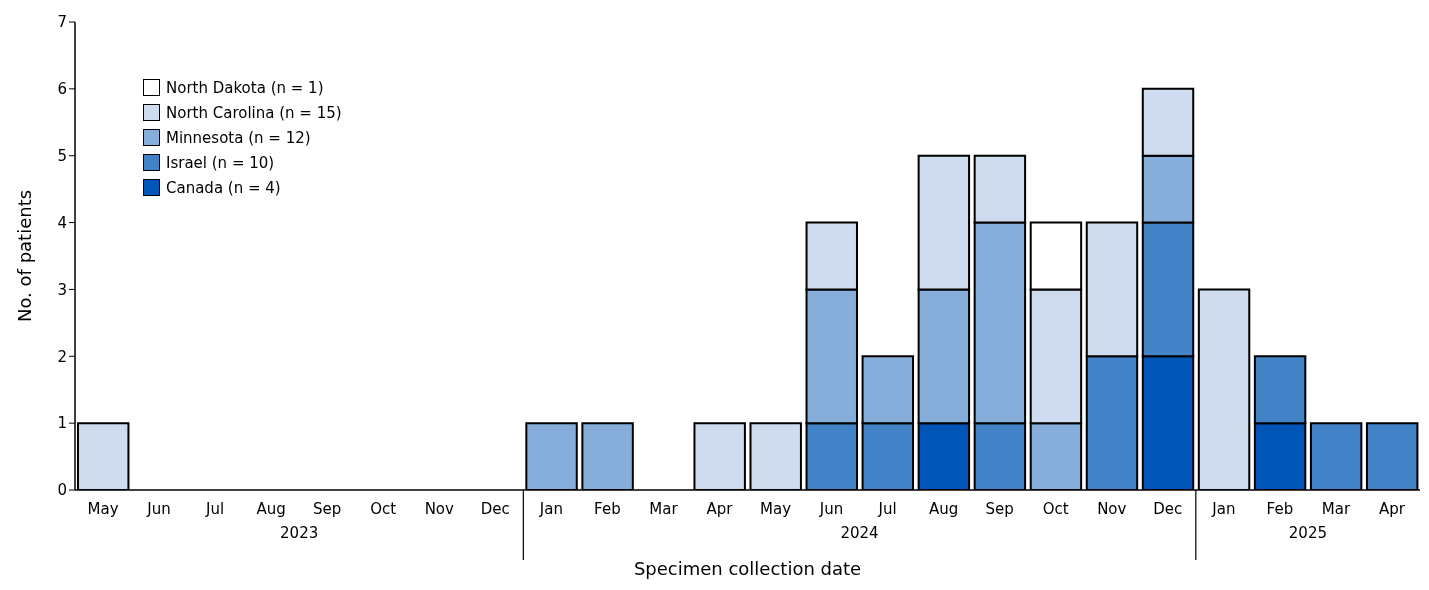 The image size is (1429, 590). Describe the element at coordinates (62, 22) in the screenshot. I see `y-tick-label: 7` at that location.